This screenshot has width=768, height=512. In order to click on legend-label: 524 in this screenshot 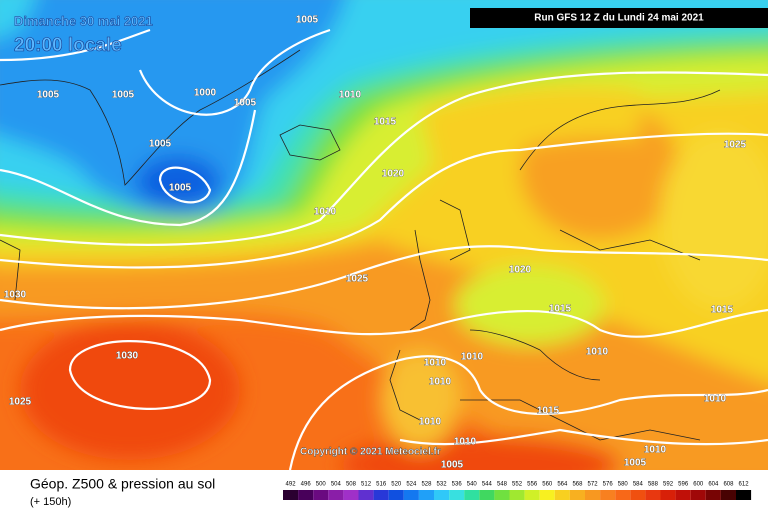, I will do `click(411, 485)`.